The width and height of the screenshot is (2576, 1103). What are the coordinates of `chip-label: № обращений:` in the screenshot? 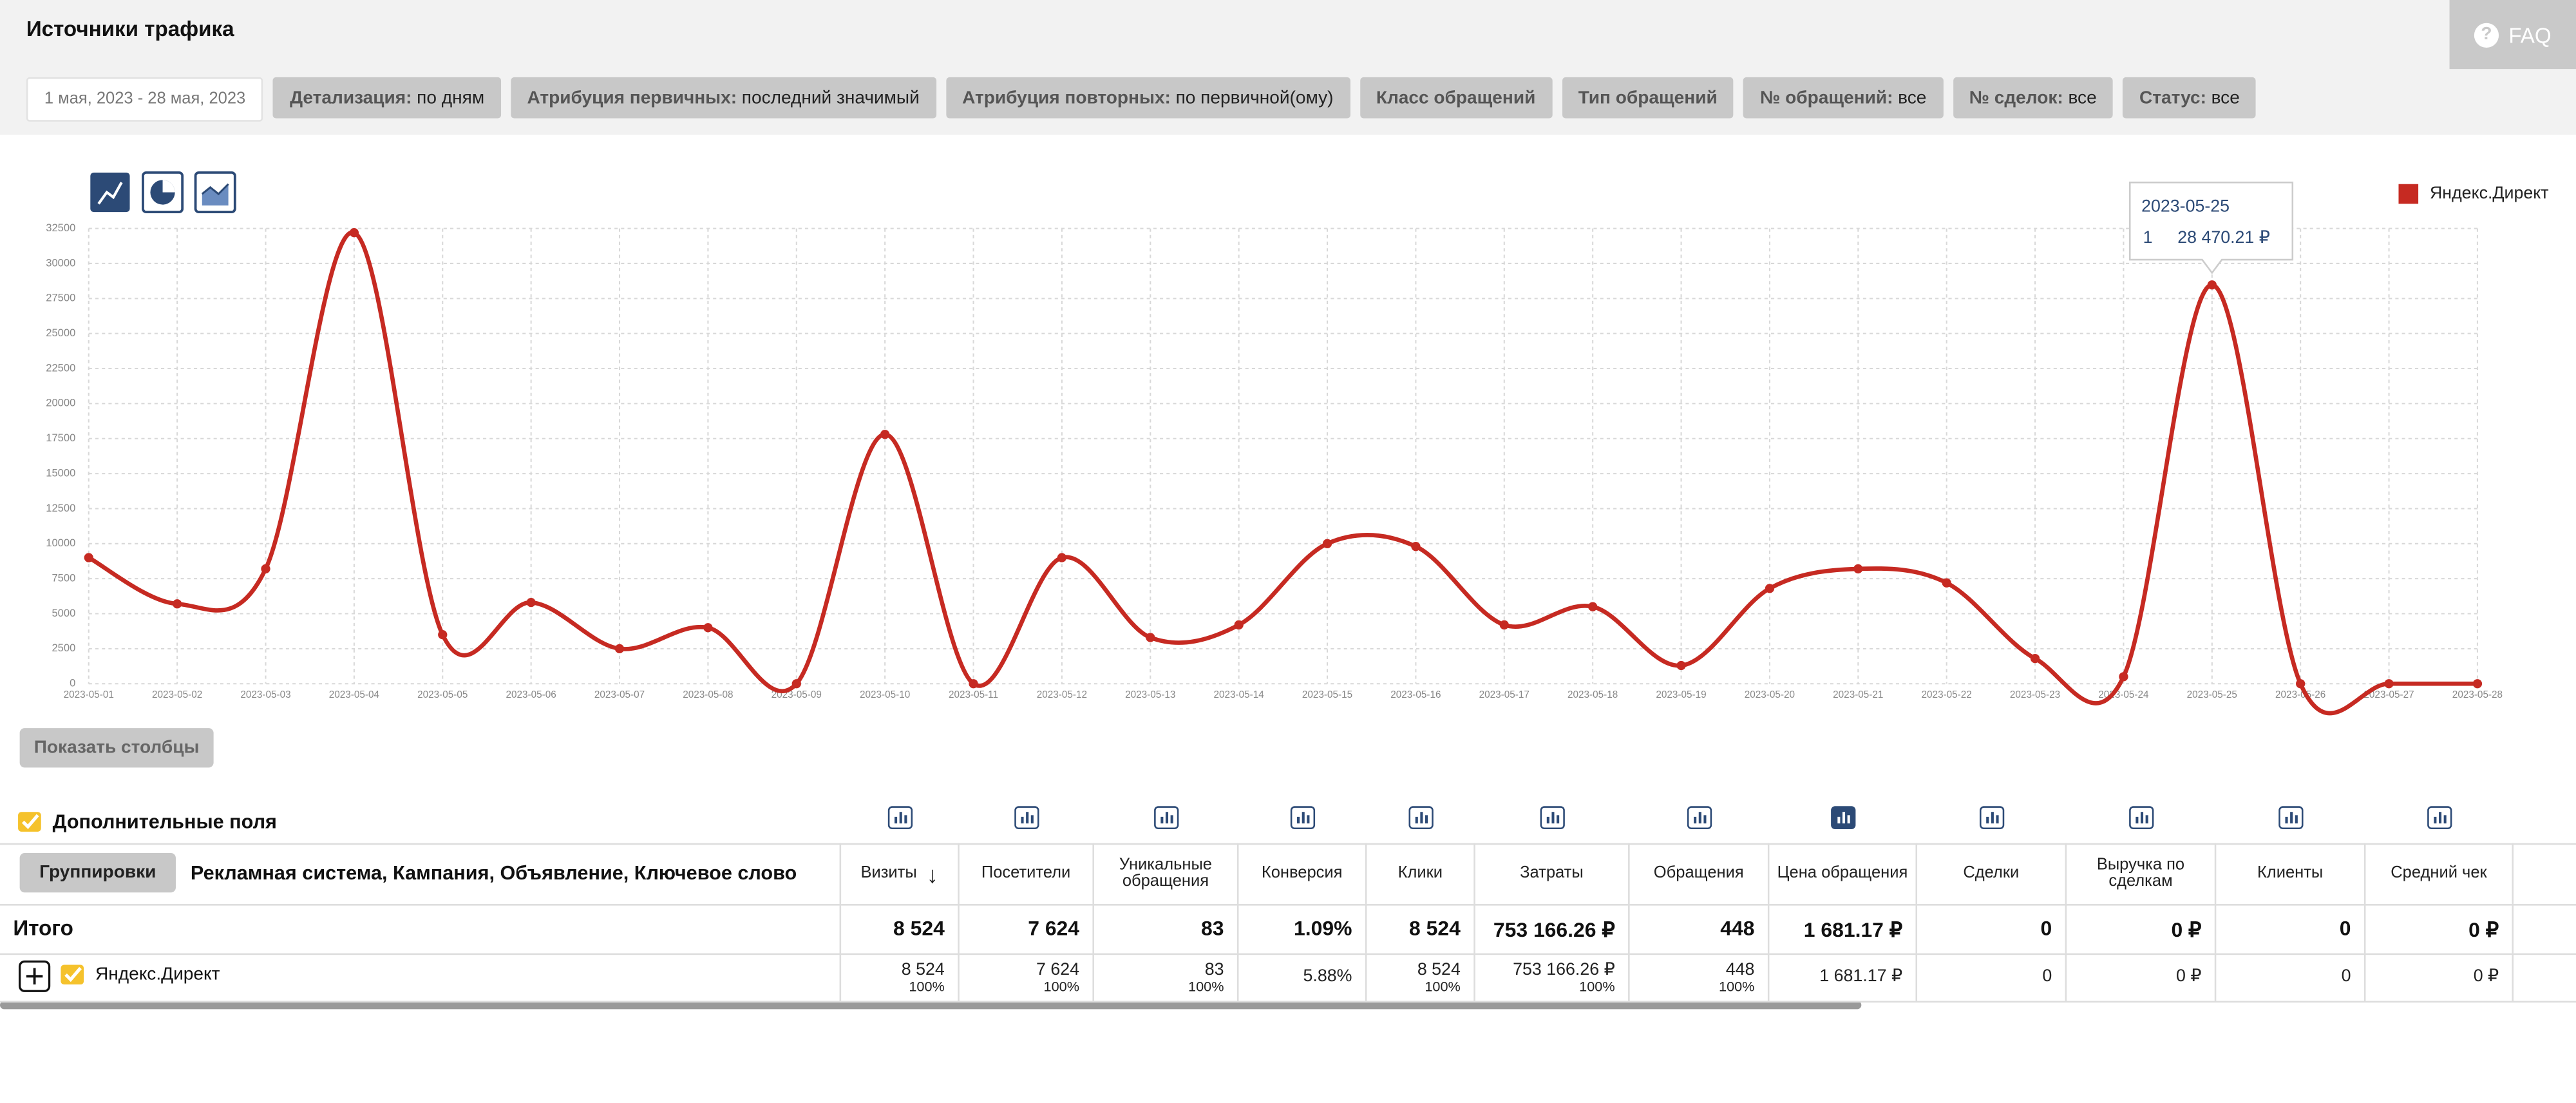 It's located at (1826, 98).